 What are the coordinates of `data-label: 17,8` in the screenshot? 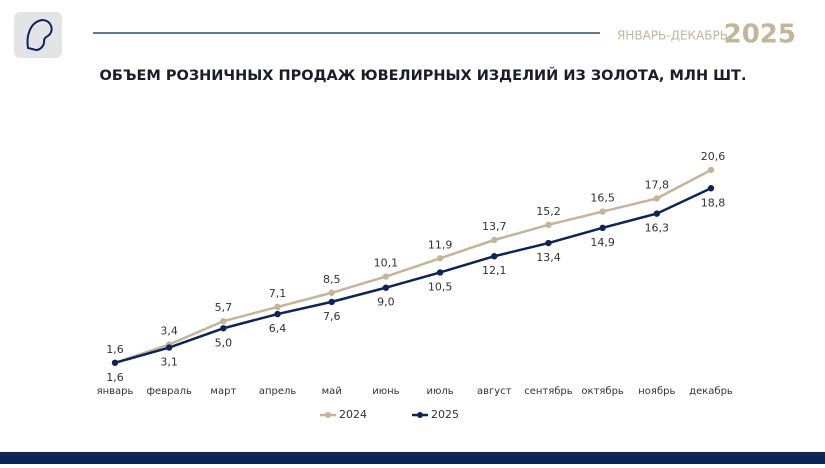 It's located at (657, 184).